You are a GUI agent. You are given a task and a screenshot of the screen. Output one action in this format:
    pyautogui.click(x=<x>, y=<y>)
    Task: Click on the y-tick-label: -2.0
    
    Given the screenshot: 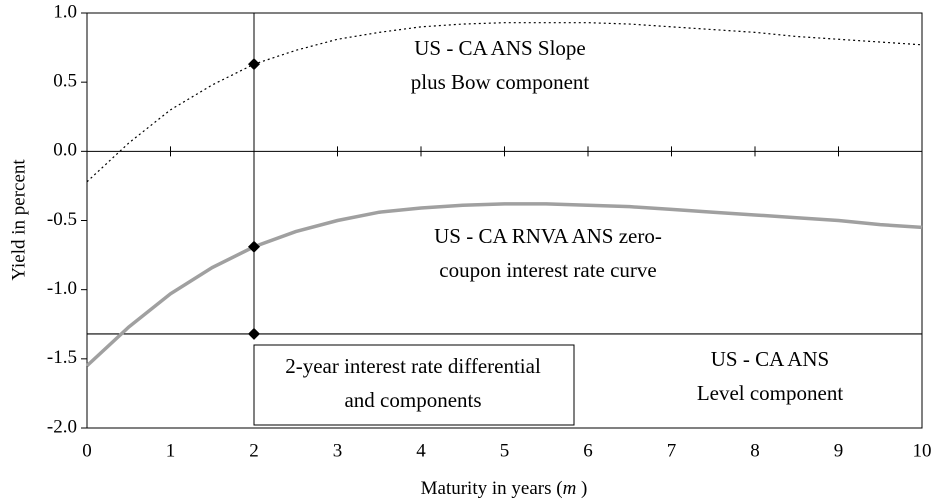 What is the action you would take?
    pyautogui.click(x=62, y=426)
    